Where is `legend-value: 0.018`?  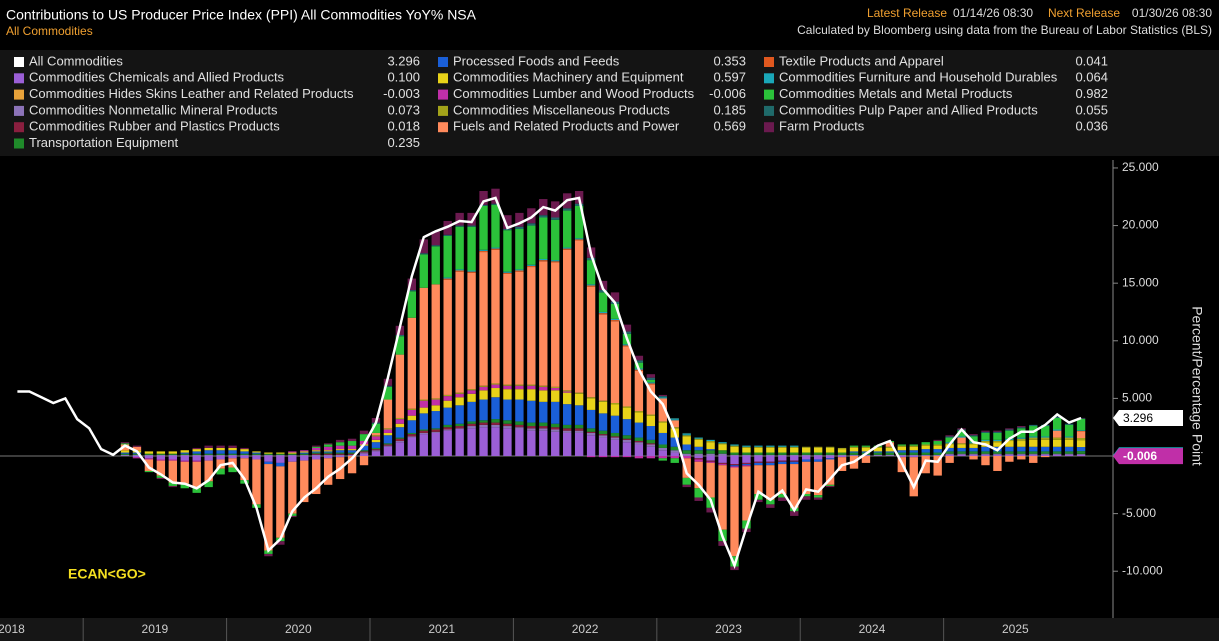
legend-value: 0.018 is located at coordinates (403, 126).